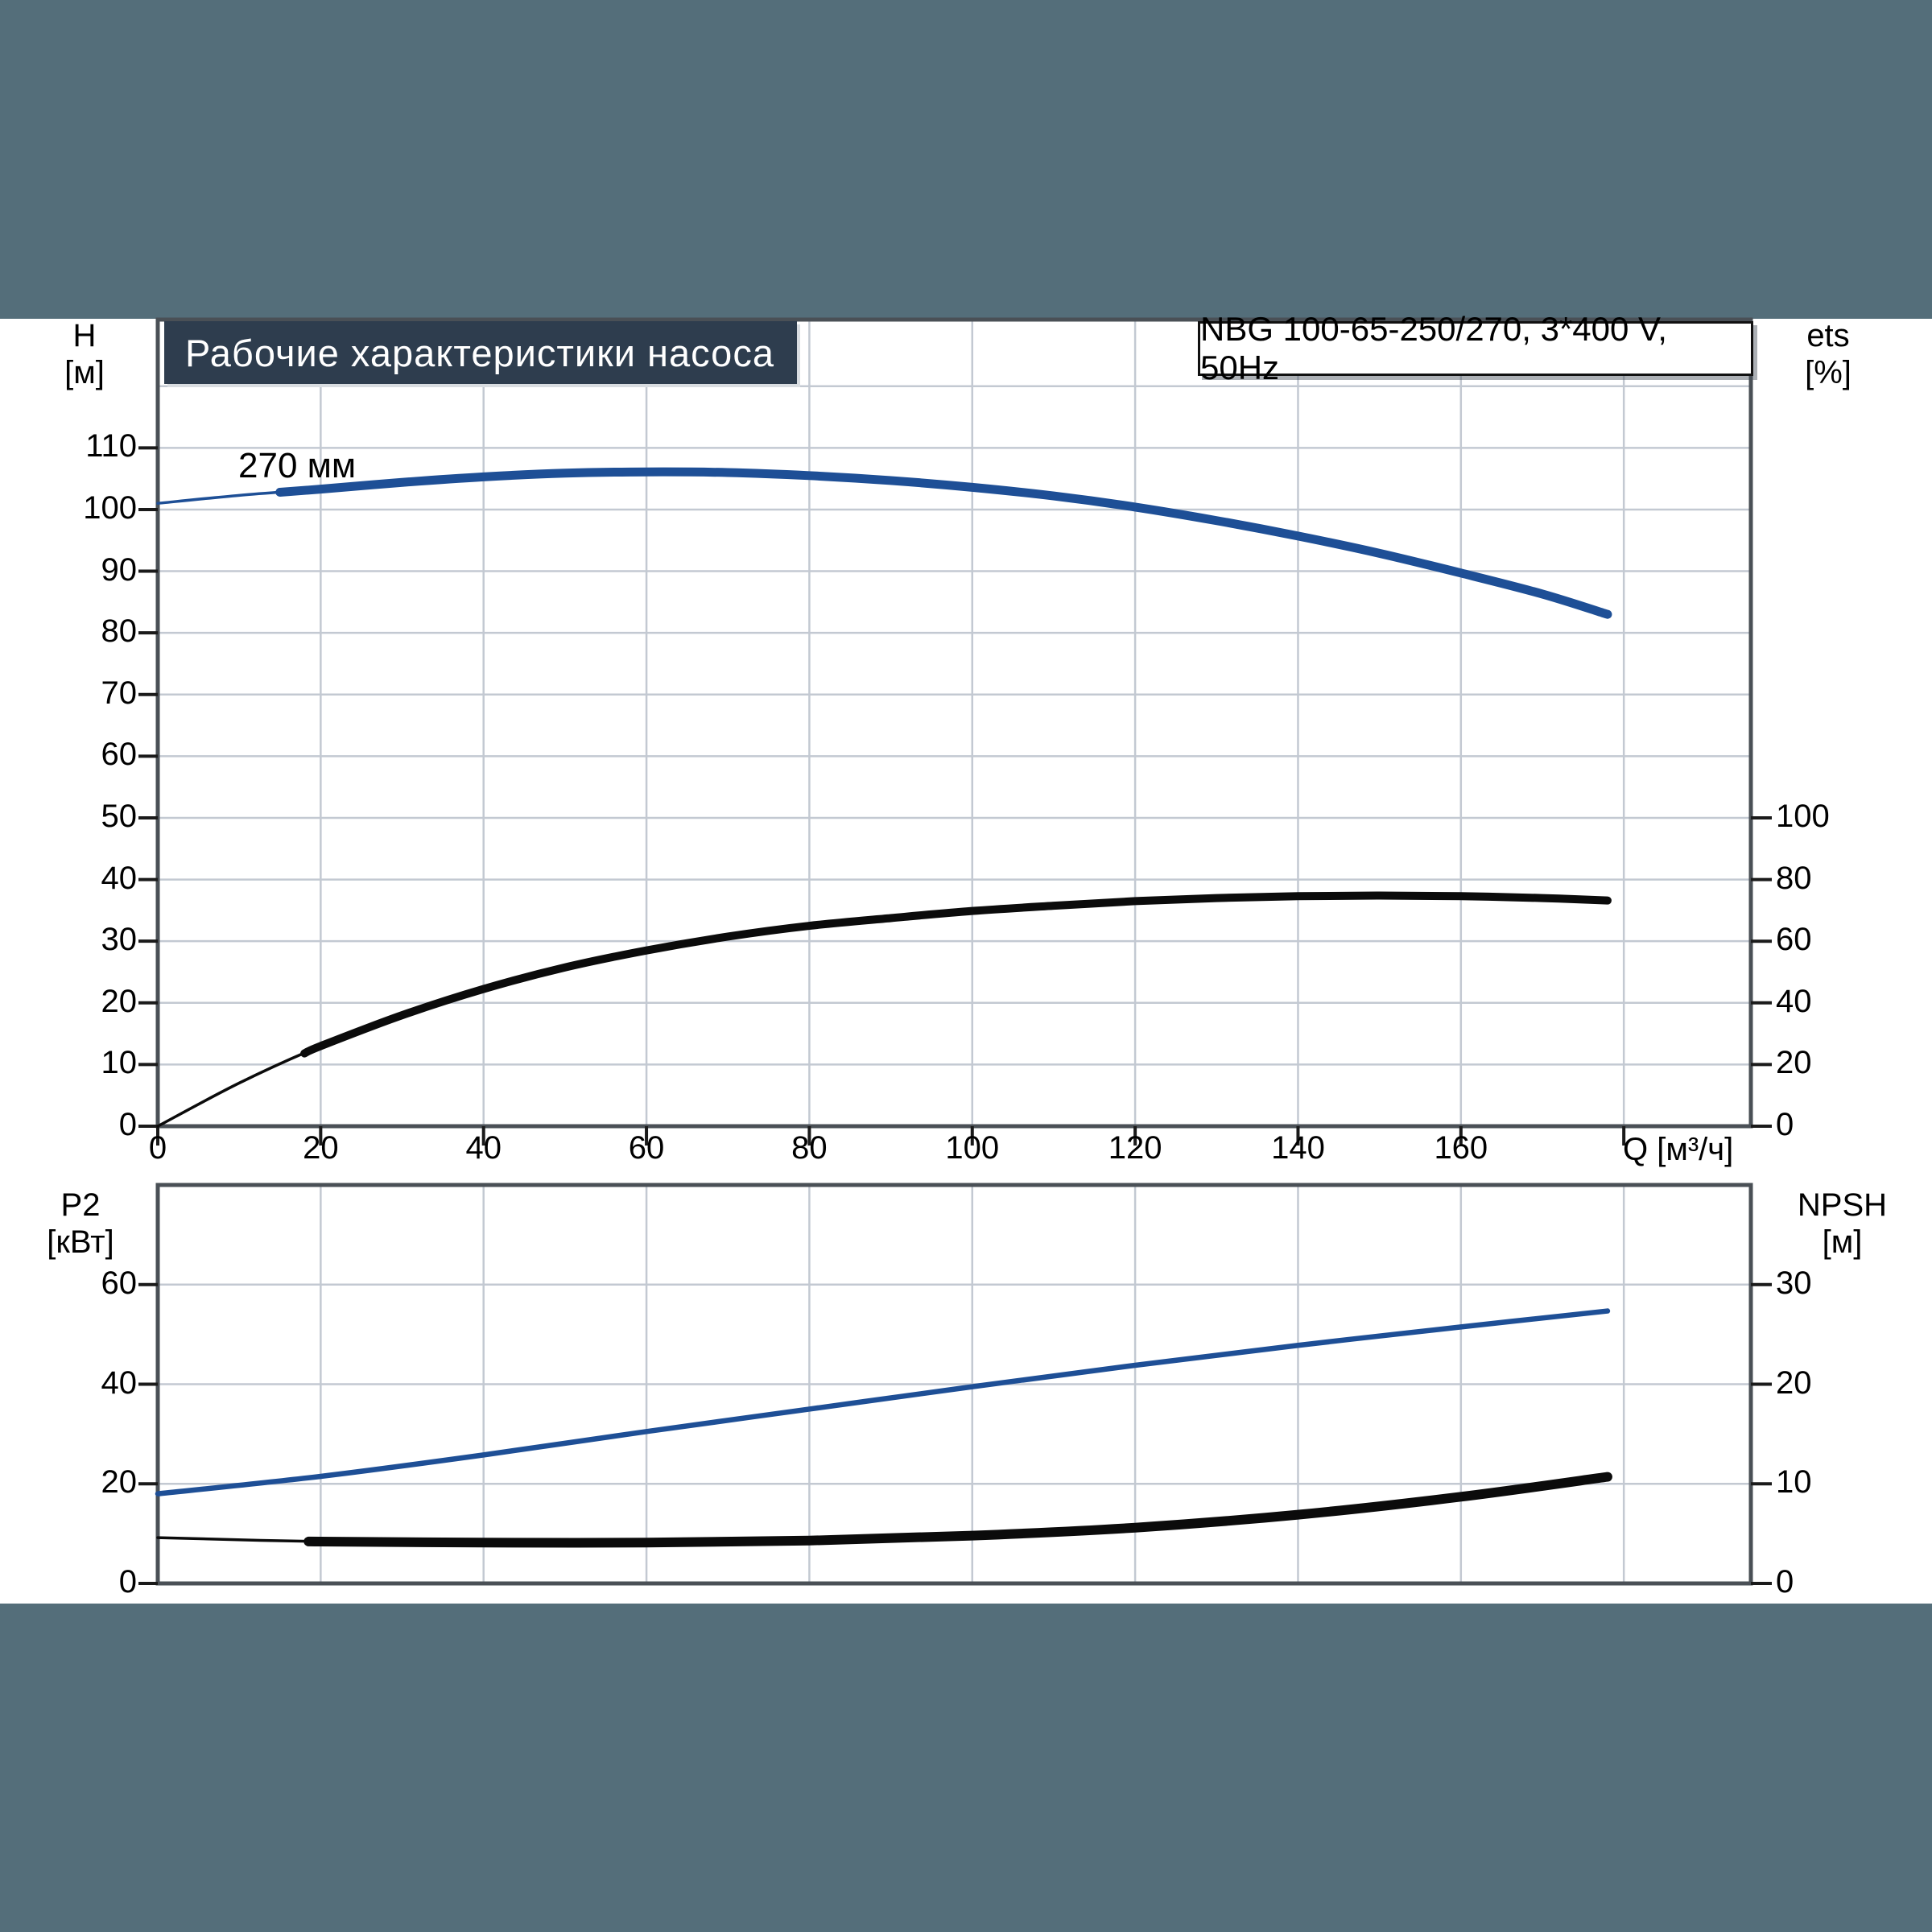  I want to click on h-axis-label-30: 30, so click(119, 940).